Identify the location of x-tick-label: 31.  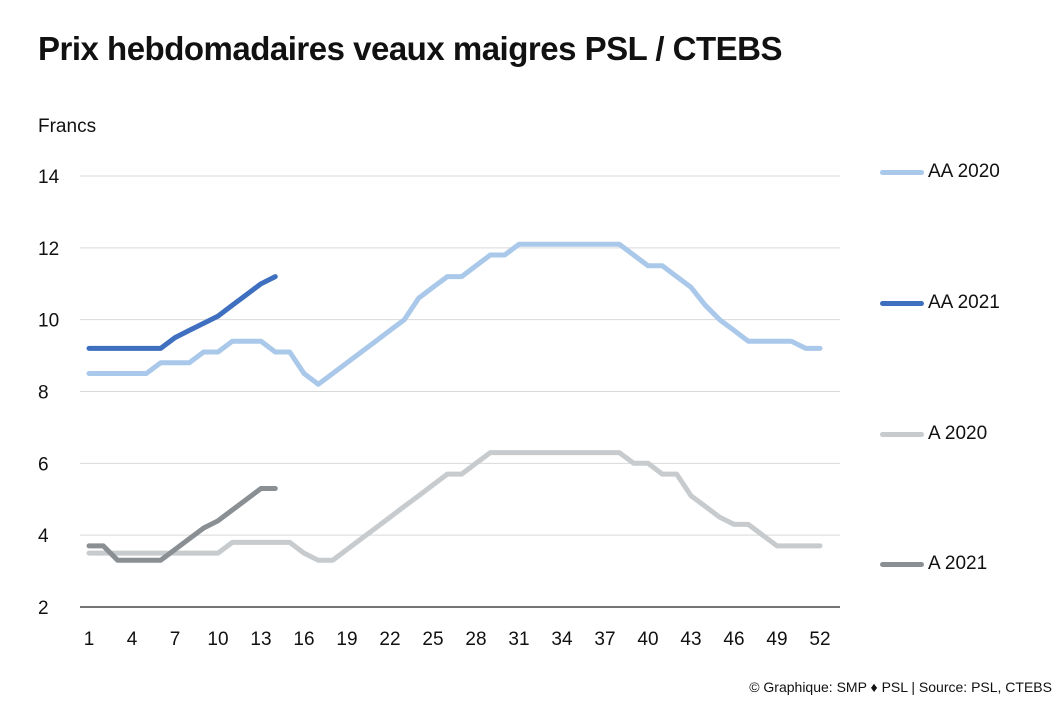
(518, 639).